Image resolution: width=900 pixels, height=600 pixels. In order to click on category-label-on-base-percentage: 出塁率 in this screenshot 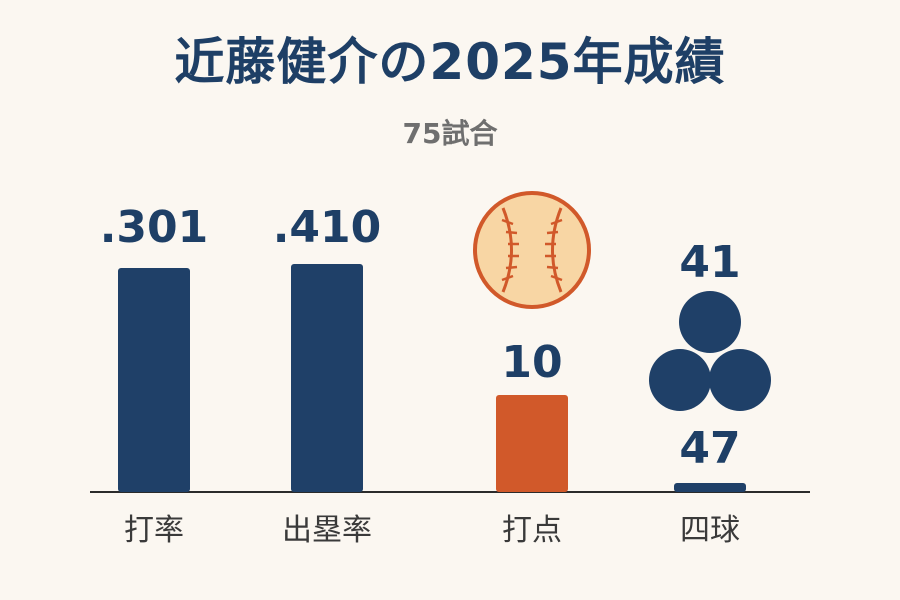, I will do `click(327, 530)`.